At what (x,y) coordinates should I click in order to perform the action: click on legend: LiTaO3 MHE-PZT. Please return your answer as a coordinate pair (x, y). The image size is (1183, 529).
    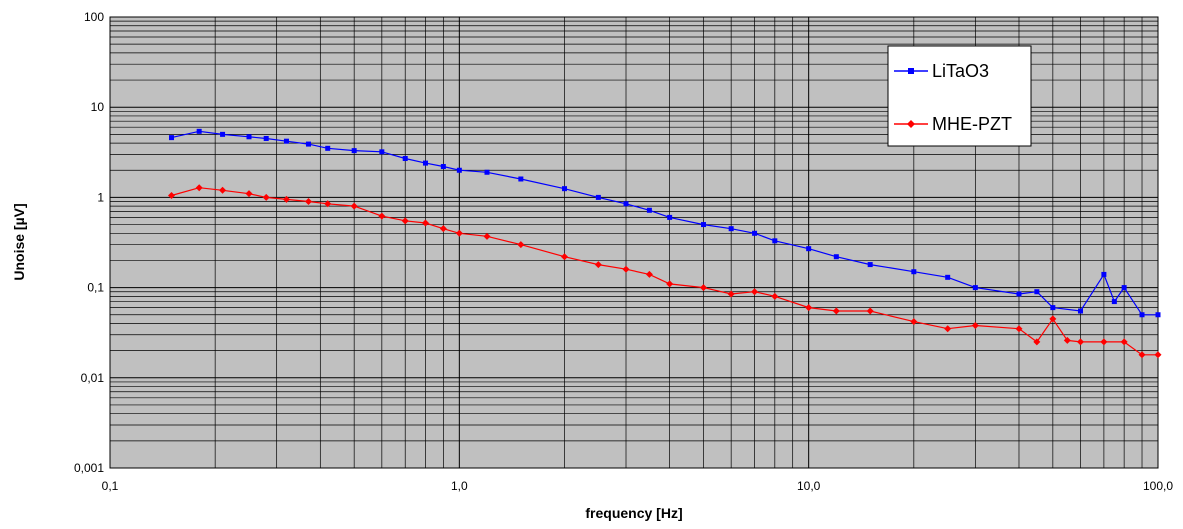
    Looking at the image, I should click on (959, 96).